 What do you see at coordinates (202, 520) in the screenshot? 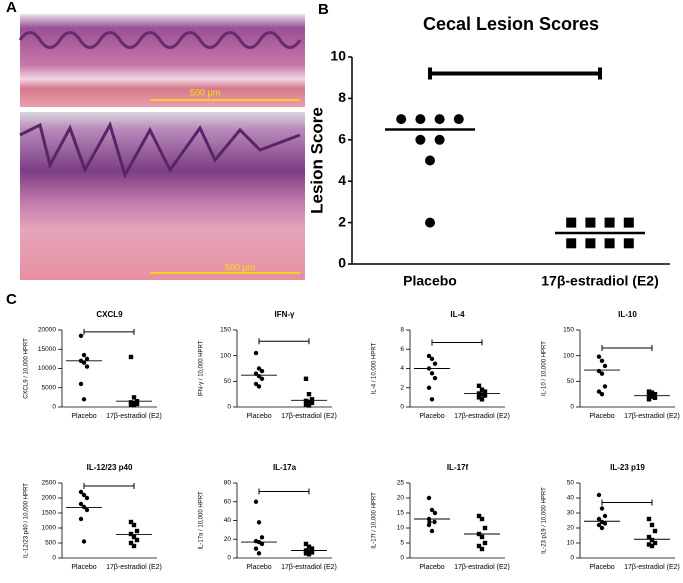
I see `y-axis-label: IL-17a / 10,000 HPRT` at bounding box center [202, 520].